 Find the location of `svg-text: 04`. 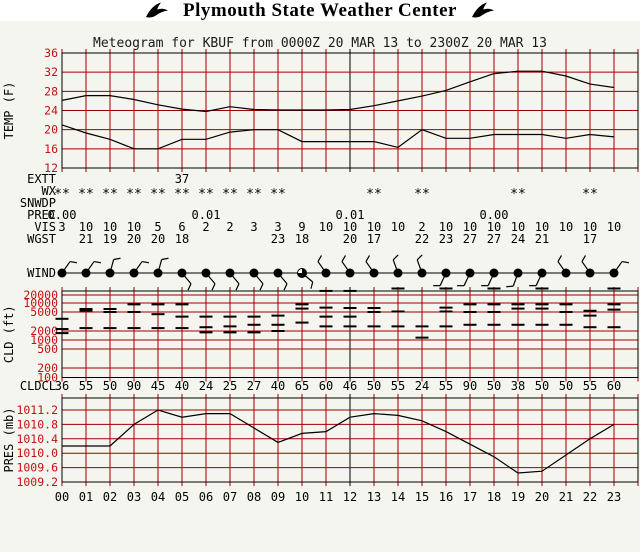

svg-text: 04 is located at coordinates (158, 497).